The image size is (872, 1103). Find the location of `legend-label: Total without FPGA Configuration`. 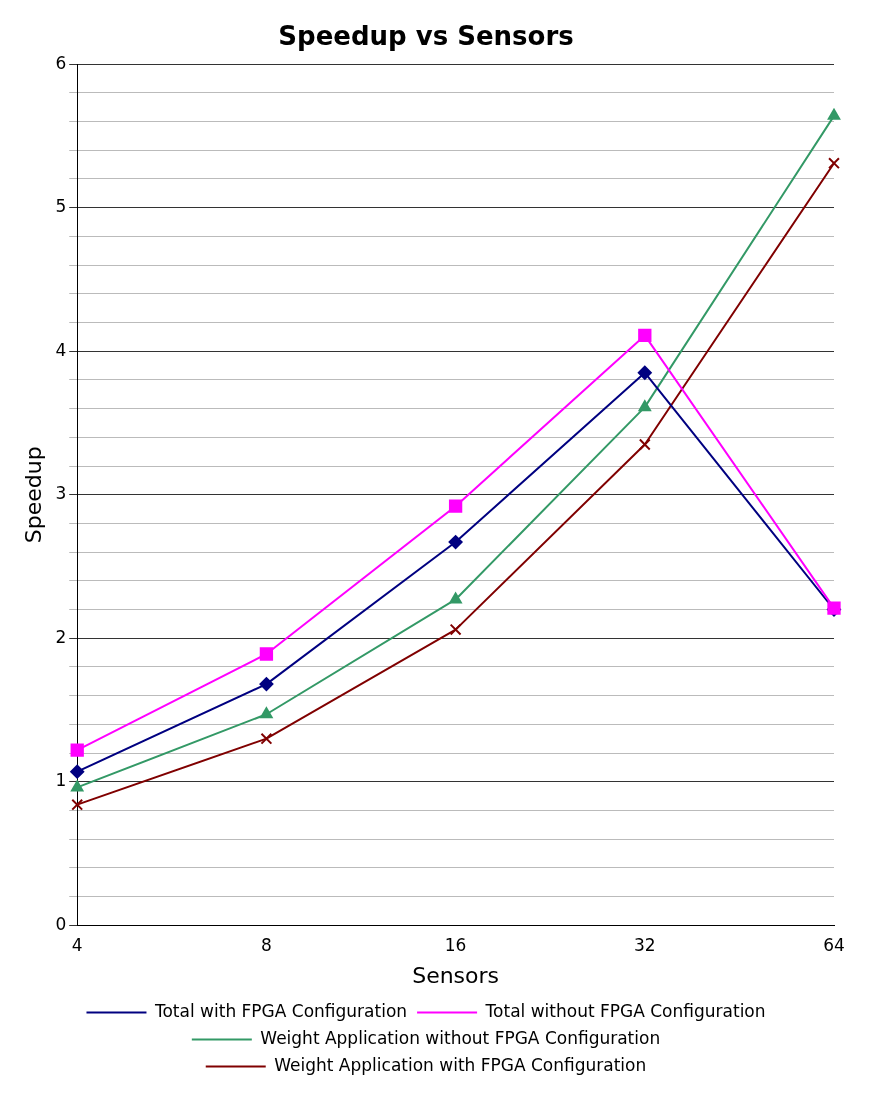

legend-label: Total without FPGA Configuration is located at coordinates (625, 1010).